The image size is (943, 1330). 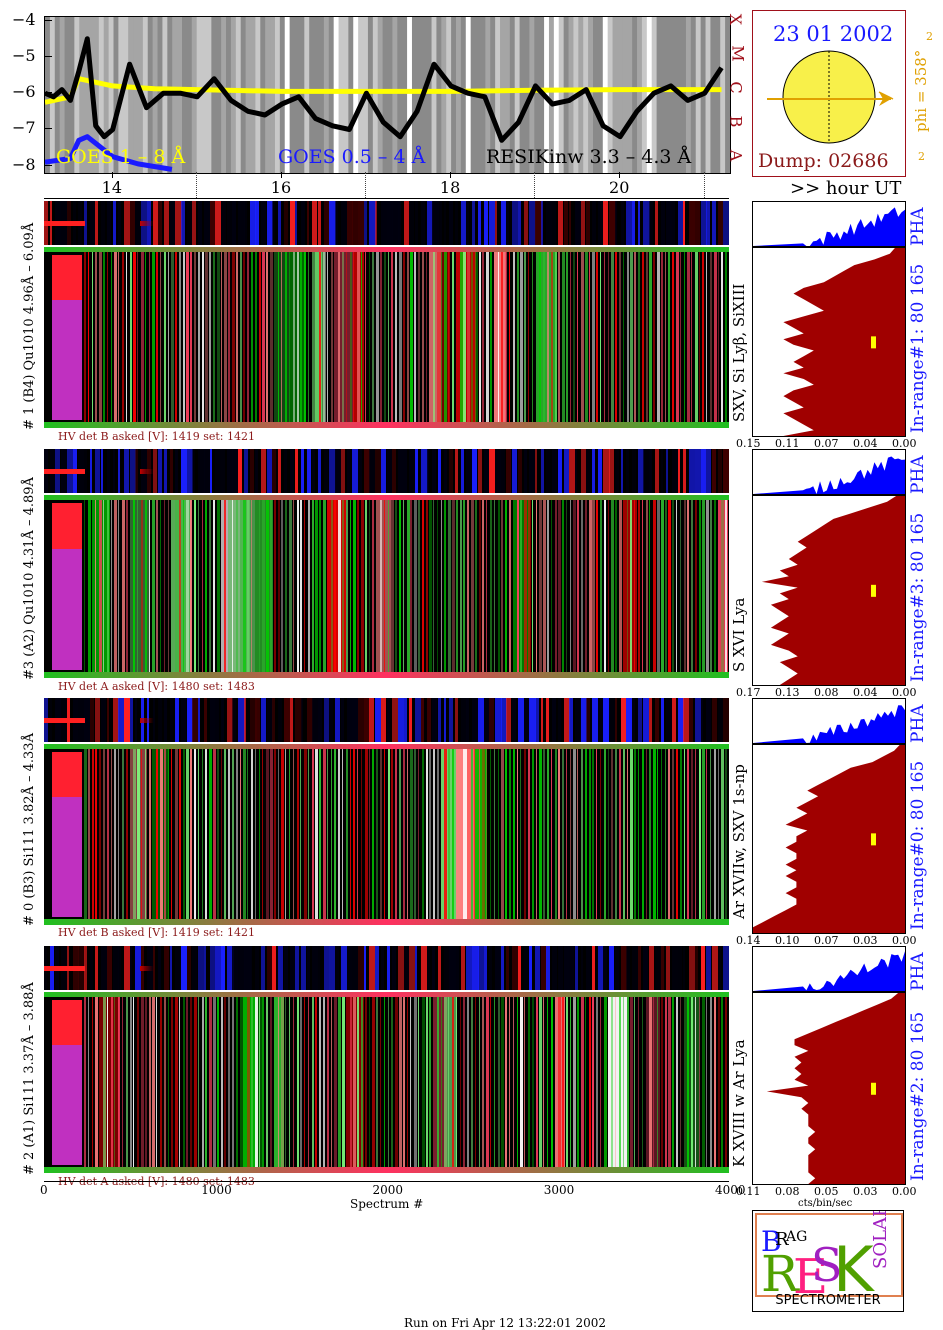 I want to click on logo-top-border, so click(x=829, y=1255).